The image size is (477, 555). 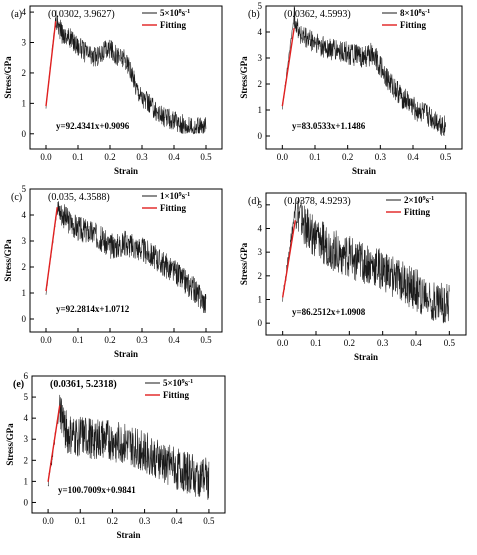 What do you see at coordinates (175, 13) in the screenshot?
I see `legend-label-data: 5×108s-1` at bounding box center [175, 13].